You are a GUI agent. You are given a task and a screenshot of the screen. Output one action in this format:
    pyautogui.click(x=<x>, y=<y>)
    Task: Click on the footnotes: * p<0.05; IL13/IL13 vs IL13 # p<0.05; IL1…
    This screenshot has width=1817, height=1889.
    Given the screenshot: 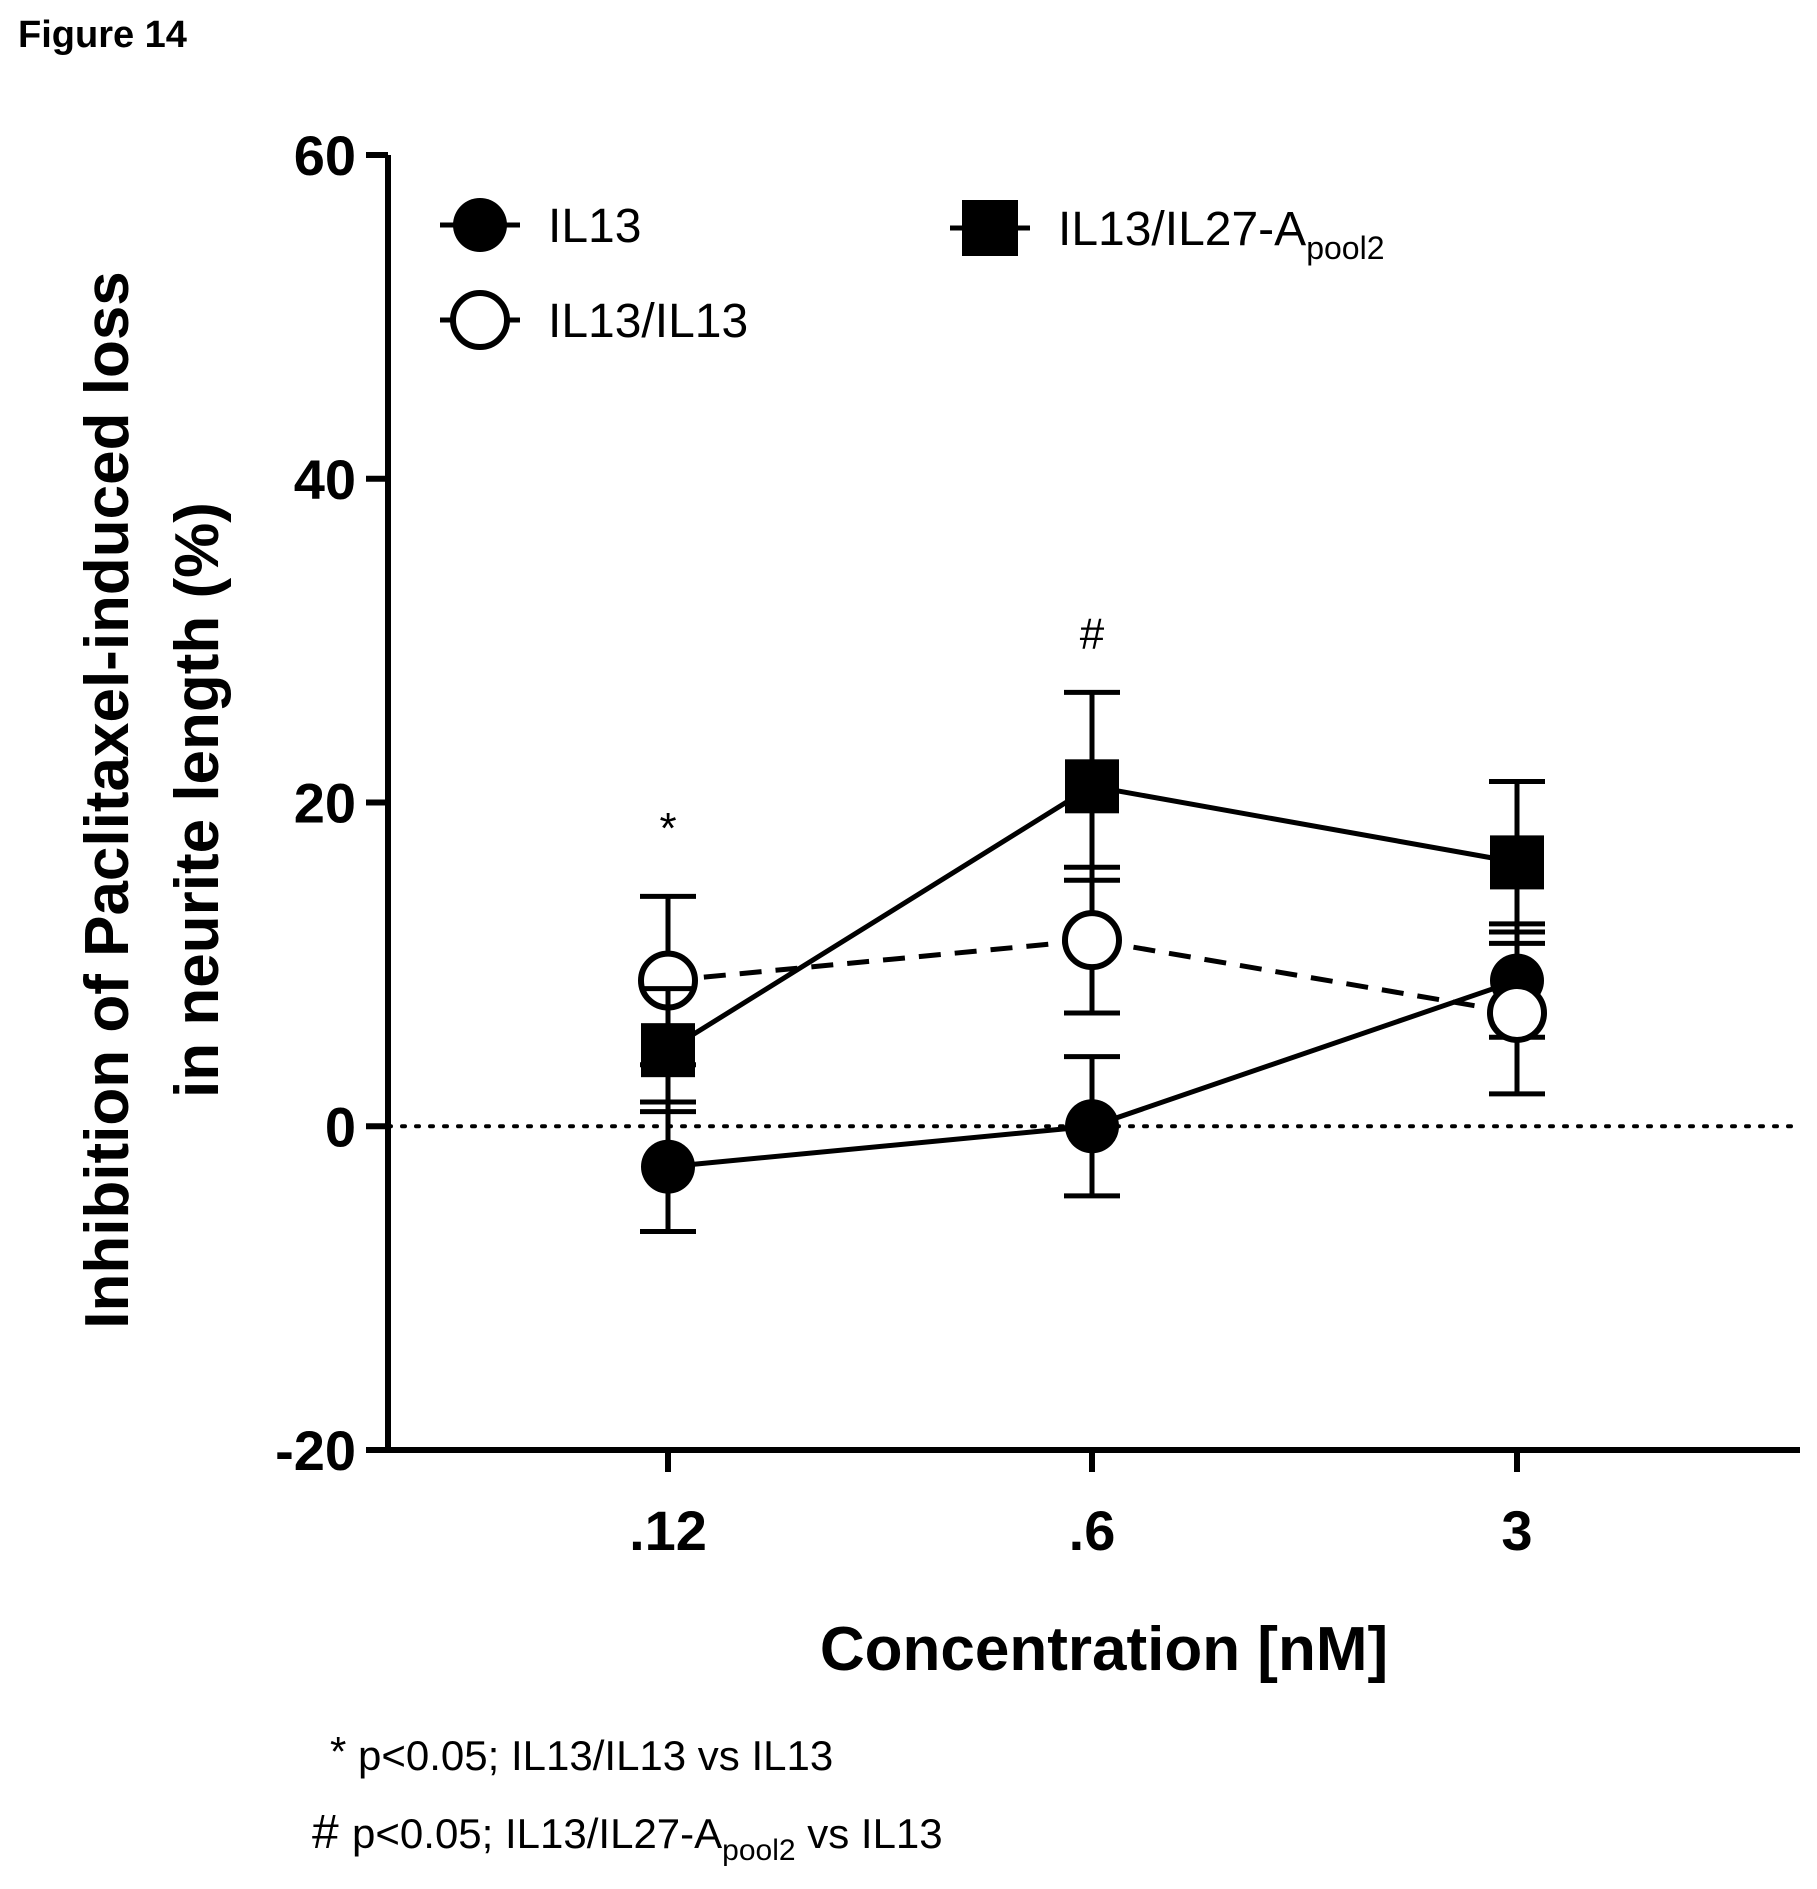 What is the action you would take?
    pyautogui.click(x=627, y=1797)
    